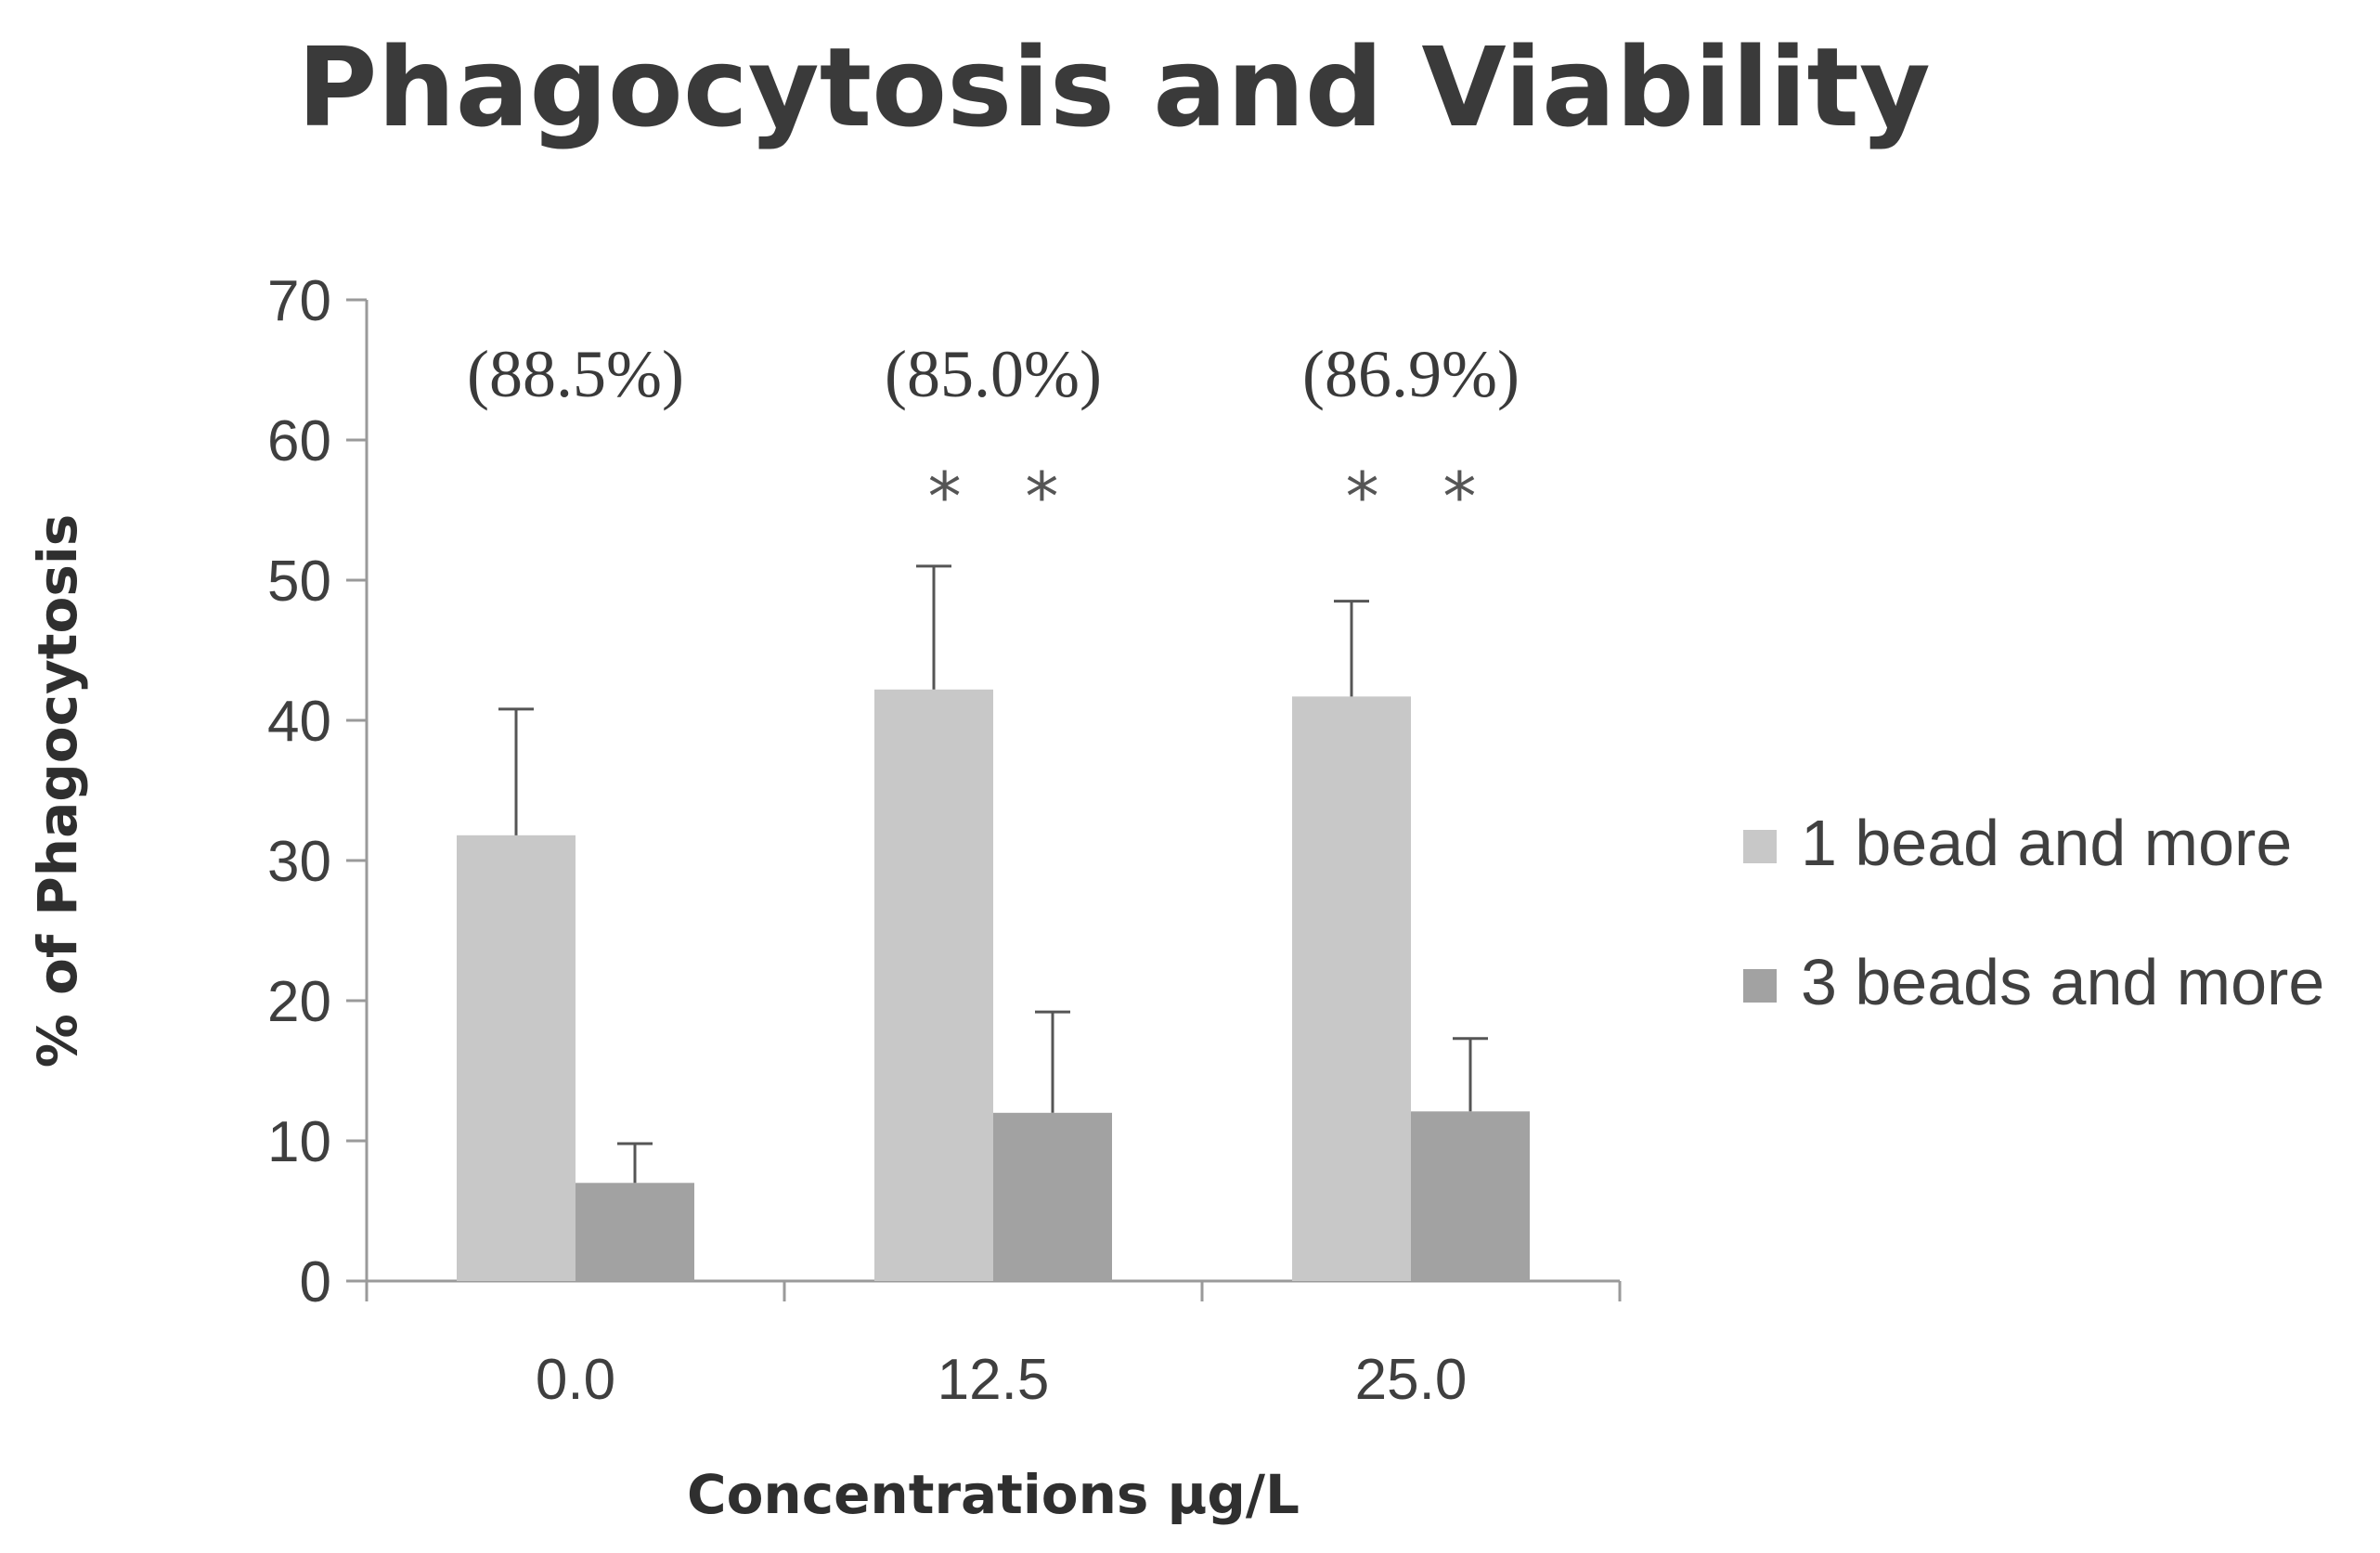 This screenshot has height=1553, width=2380. I want to click on x-tick-label: 0.0, so click(575, 1380).